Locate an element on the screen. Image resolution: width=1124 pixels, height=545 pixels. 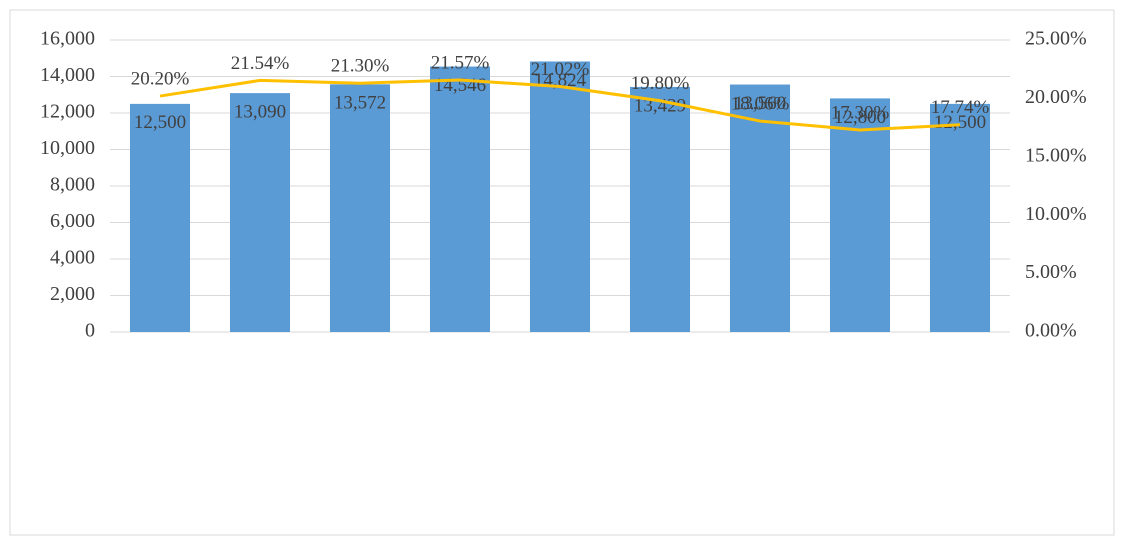
y2-tick-label: 25.00% is located at coordinates (1056, 39).